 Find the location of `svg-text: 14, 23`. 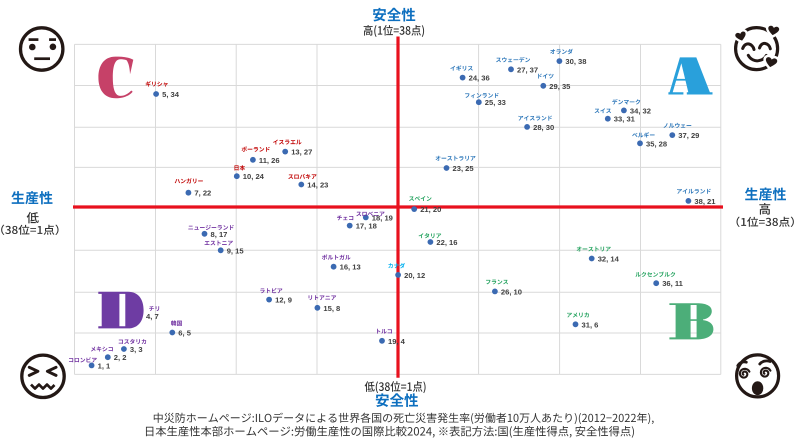

svg-text: 14, 23 is located at coordinates (317, 185).